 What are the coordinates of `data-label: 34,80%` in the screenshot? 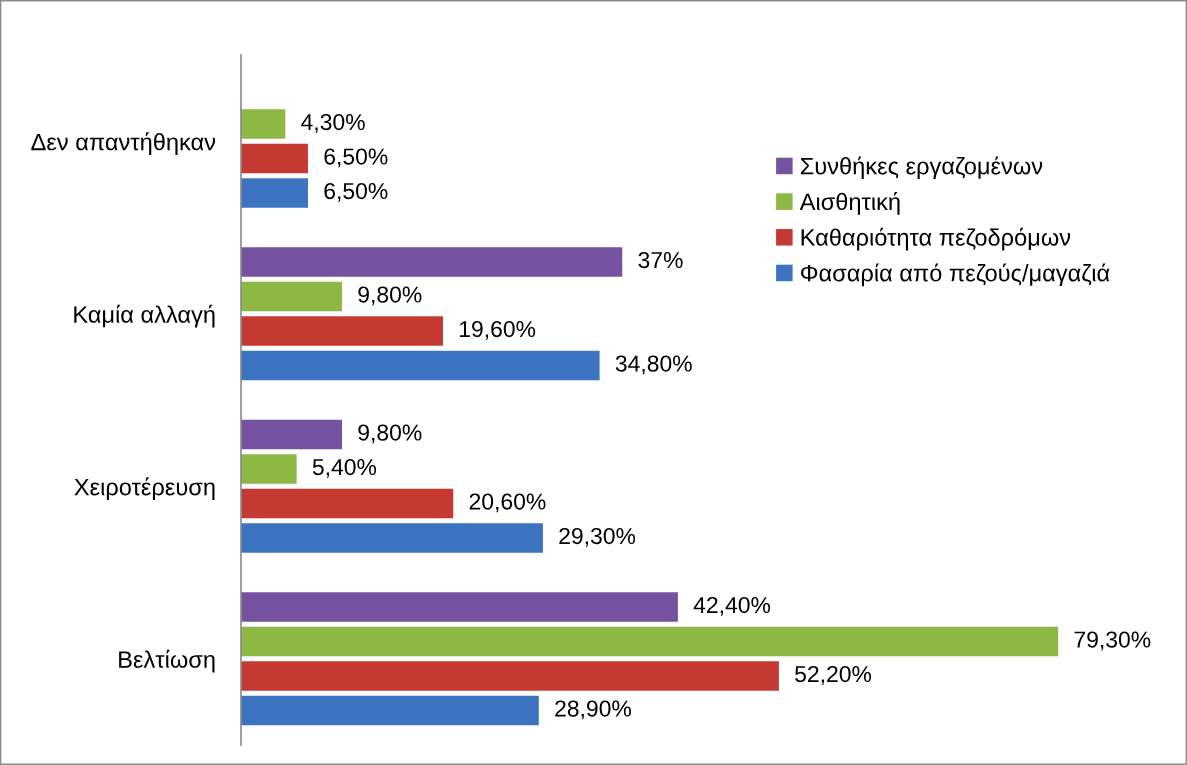 It's located at (653, 365).